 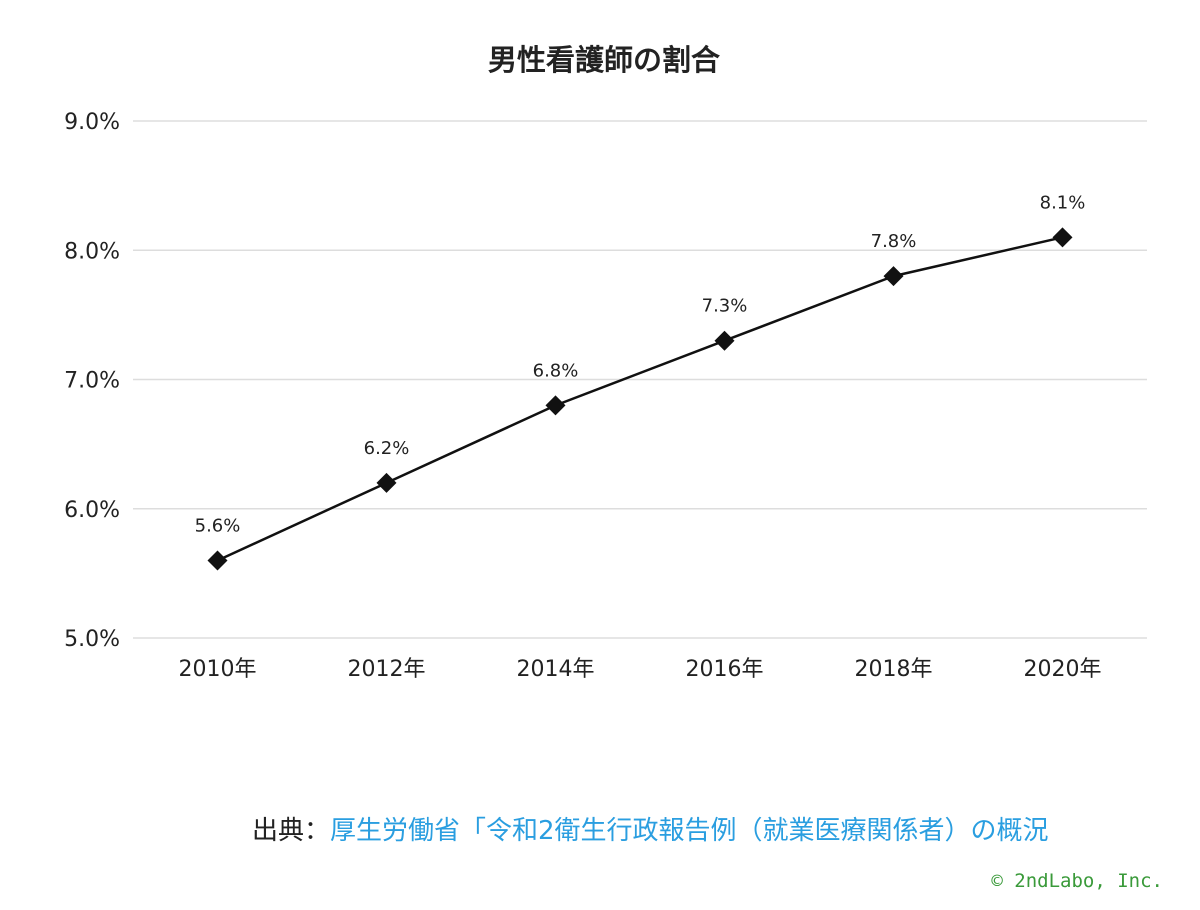 What do you see at coordinates (92, 122) in the screenshot?
I see `y-tick-label: 9.0%` at bounding box center [92, 122].